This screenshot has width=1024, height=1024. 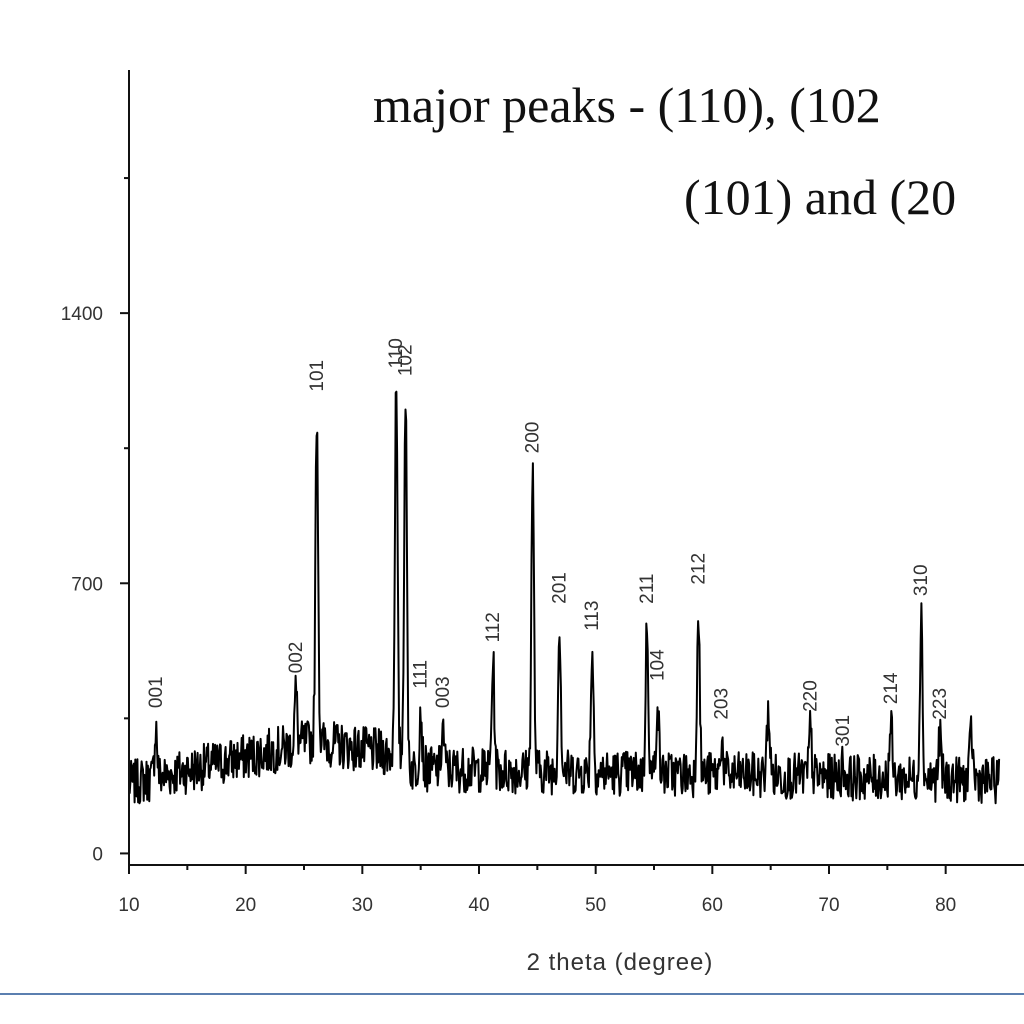 I want to click on annotation-line-2: (101) and (20, so click(x=820, y=197).